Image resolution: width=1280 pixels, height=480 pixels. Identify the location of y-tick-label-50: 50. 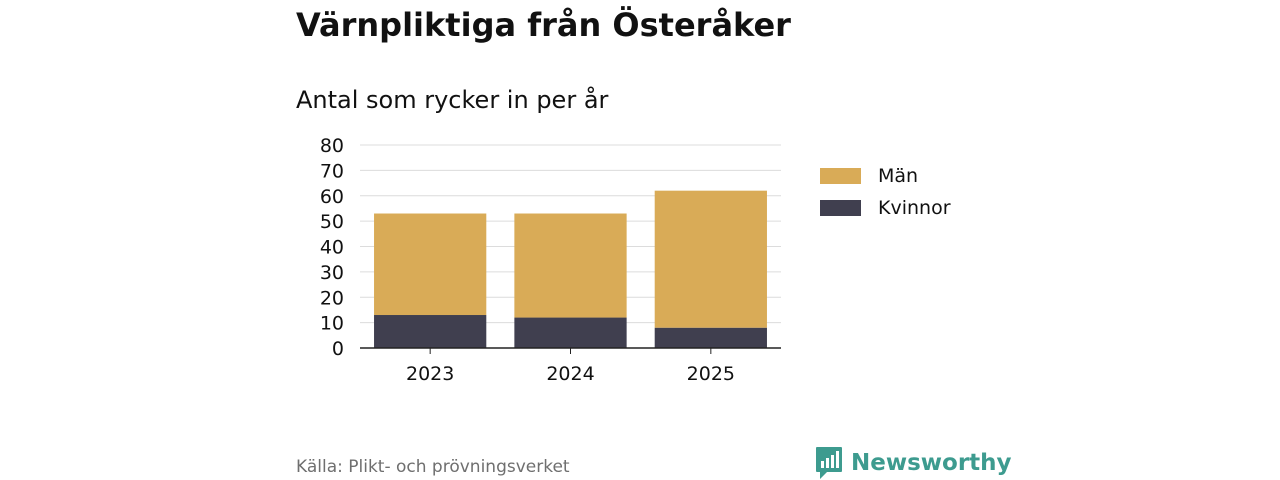
(332, 222).